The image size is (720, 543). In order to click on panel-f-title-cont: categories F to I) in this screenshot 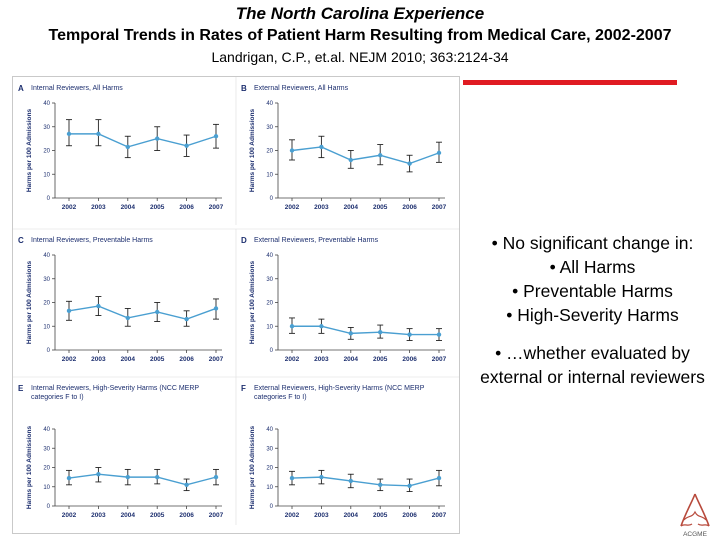, I will do `click(280, 397)`.